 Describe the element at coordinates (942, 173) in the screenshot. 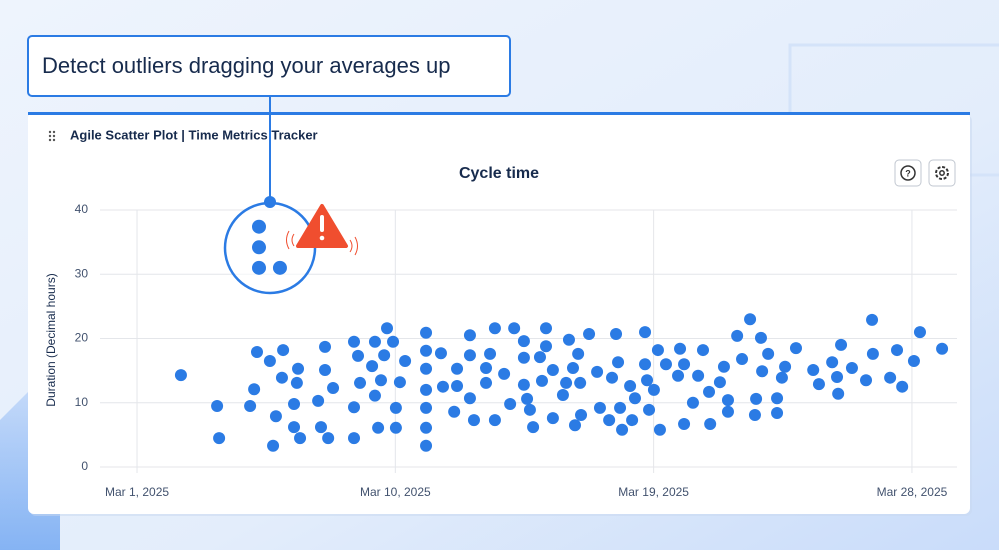

I see `settings-button` at that location.